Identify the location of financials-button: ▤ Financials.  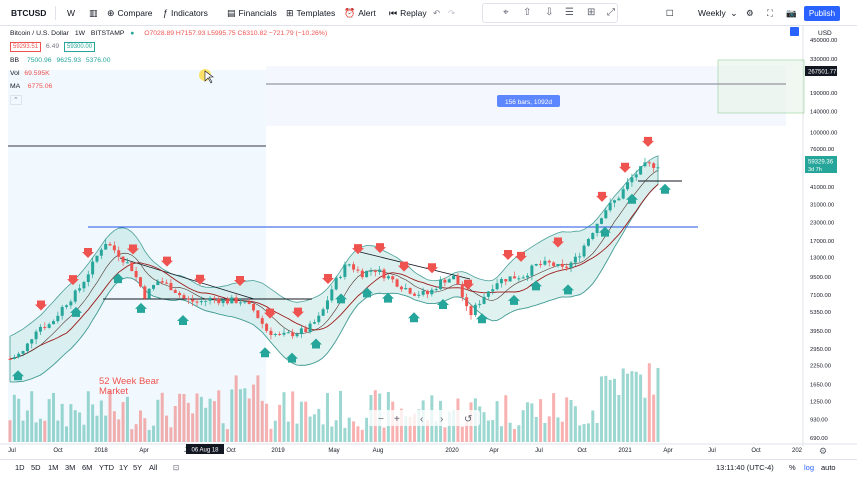
(252, 13).